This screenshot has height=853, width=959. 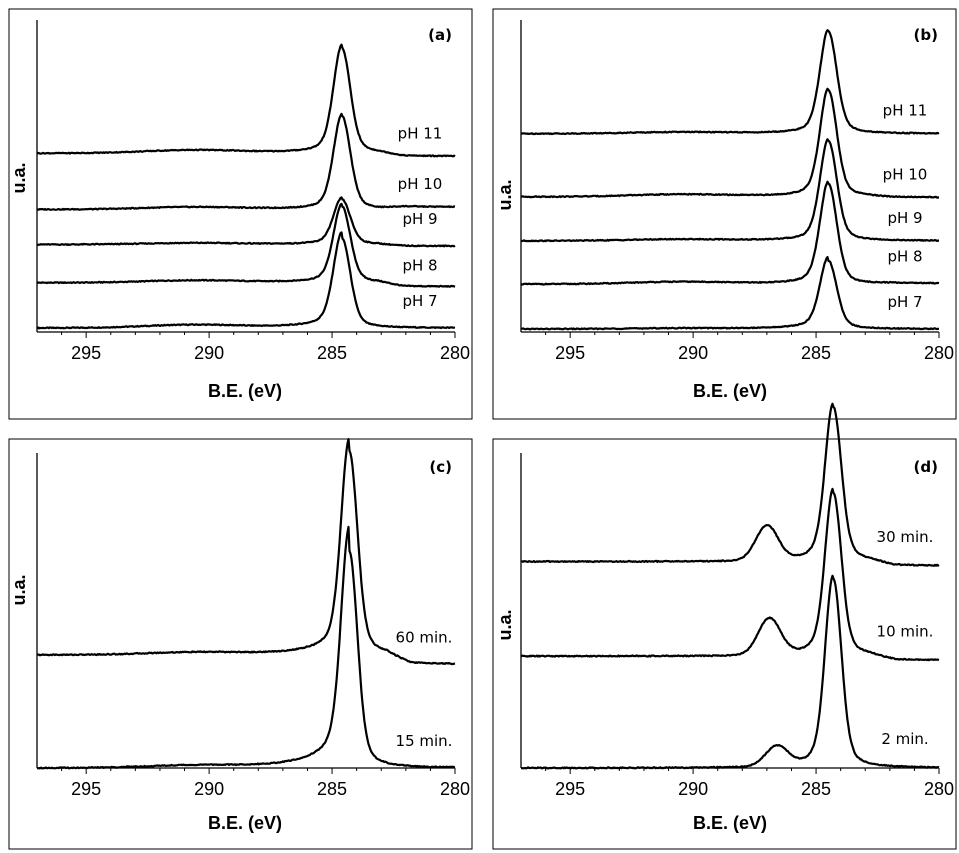 I want to click on panel-a-curve-labels: pH 7 pH 8 pH 9 pH 10 pH 11, so click(x=420, y=217).